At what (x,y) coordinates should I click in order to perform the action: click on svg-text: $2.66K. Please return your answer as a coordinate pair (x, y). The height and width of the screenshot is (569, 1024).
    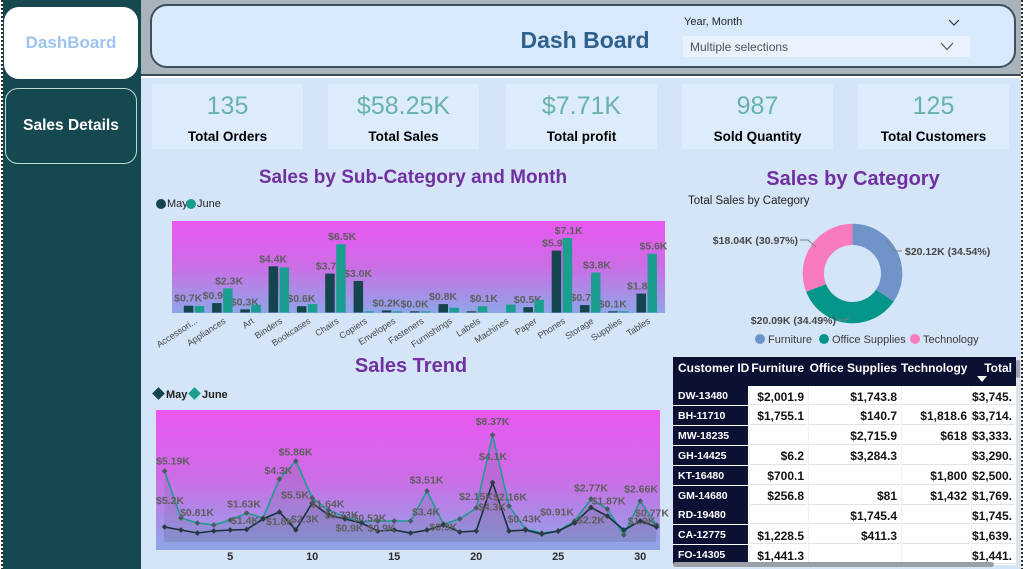
    Looking at the image, I should click on (641, 490).